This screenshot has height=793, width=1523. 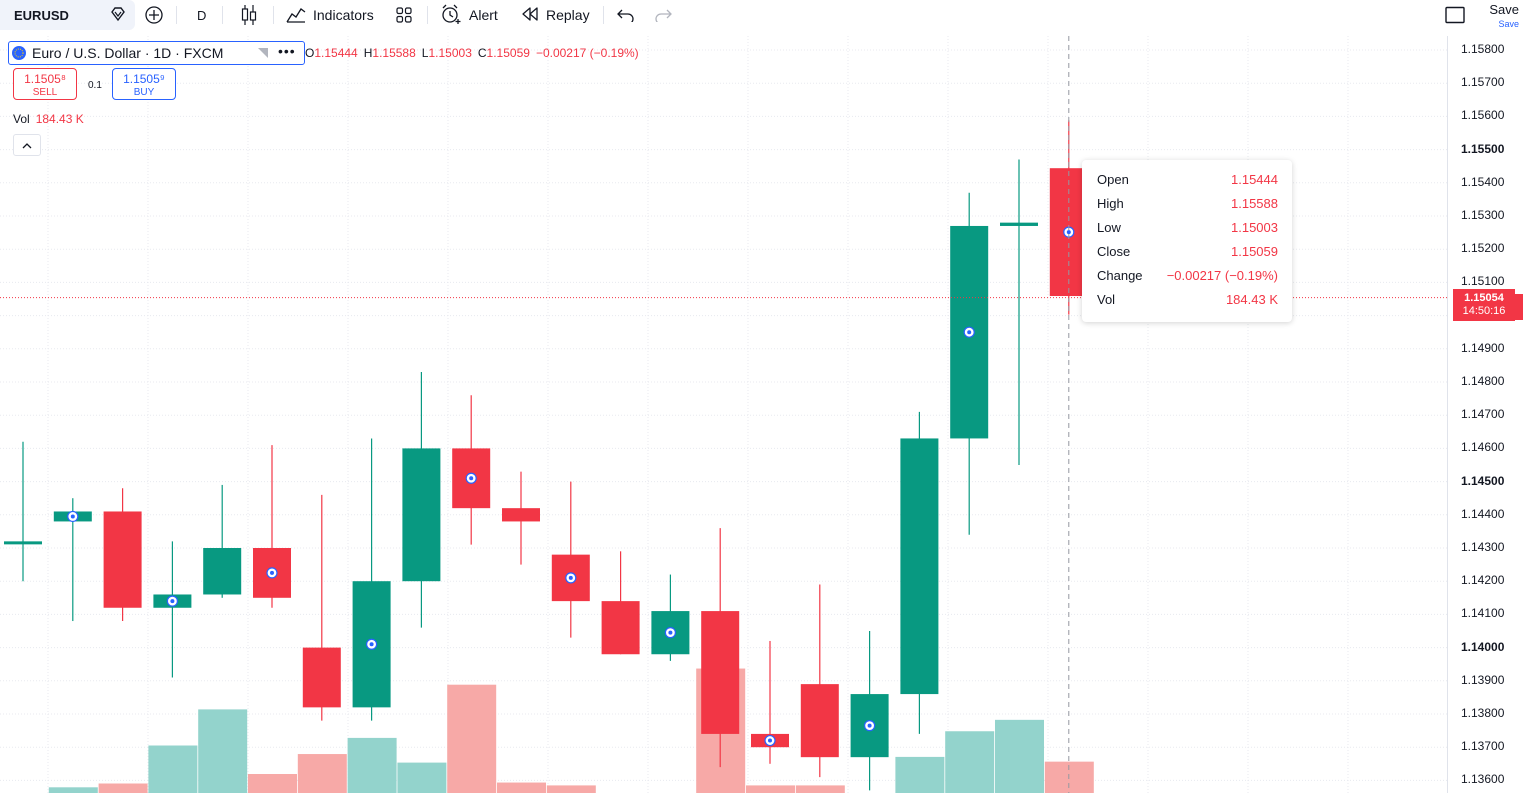 What do you see at coordinates (1120, 275) in the screenshot?
I see `tooltip-label: Change` at bounding box center [1120, 275].